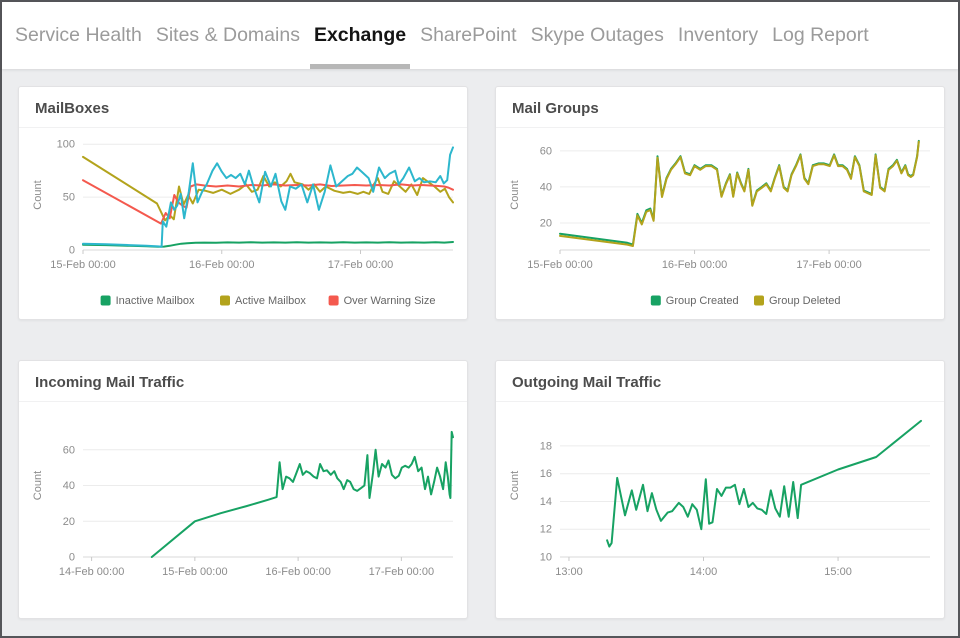 Image resolution: width=960 pixels, height=638 pixels. I want to click on x-tick-label: 14:00, so click(704, 572).